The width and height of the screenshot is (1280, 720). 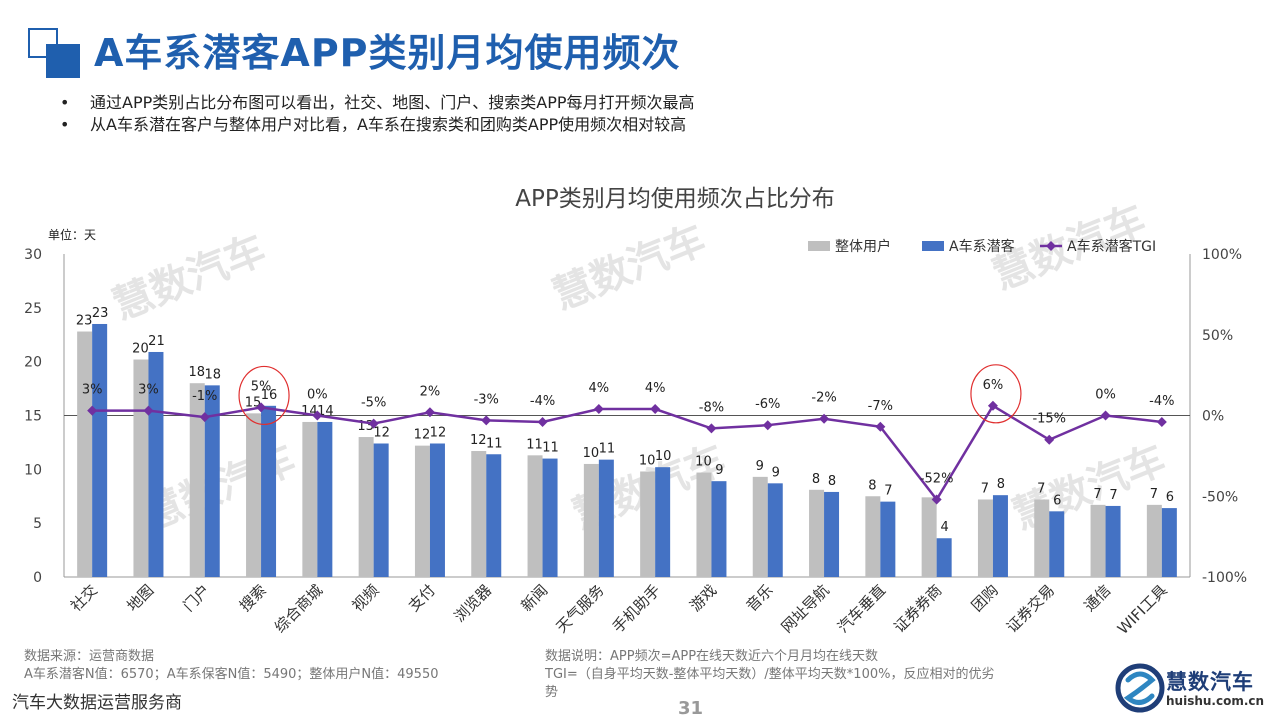 I want to click on bar-a-series-label: 8, so click(x=1001, y=484).